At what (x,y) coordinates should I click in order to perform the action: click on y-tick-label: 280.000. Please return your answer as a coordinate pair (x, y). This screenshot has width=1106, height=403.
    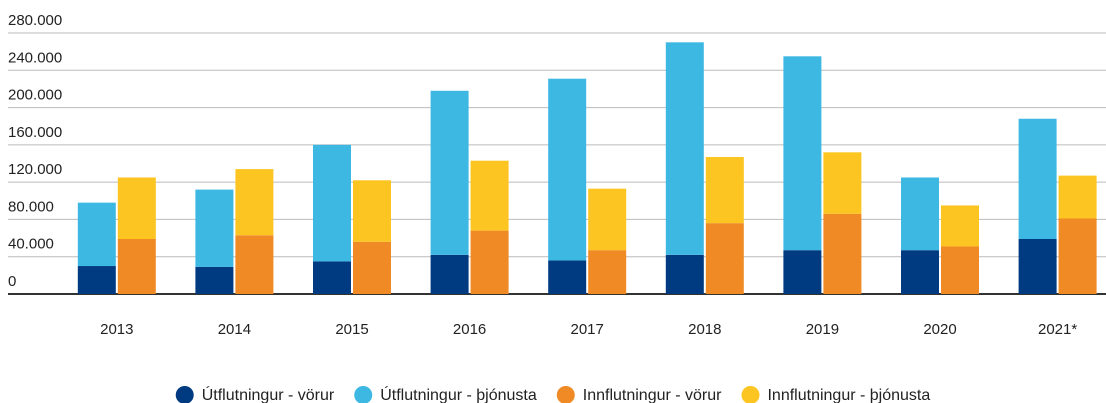
    Looking at the image, I should click on (35, 20).